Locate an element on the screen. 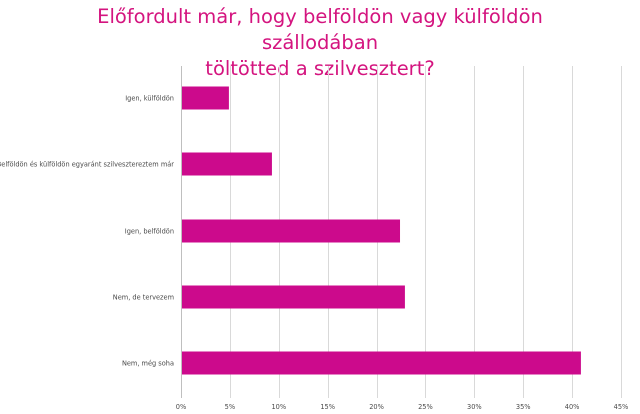 The image size is (640, 414). x-tick-label: 45% is located at coordinates (621, 407).